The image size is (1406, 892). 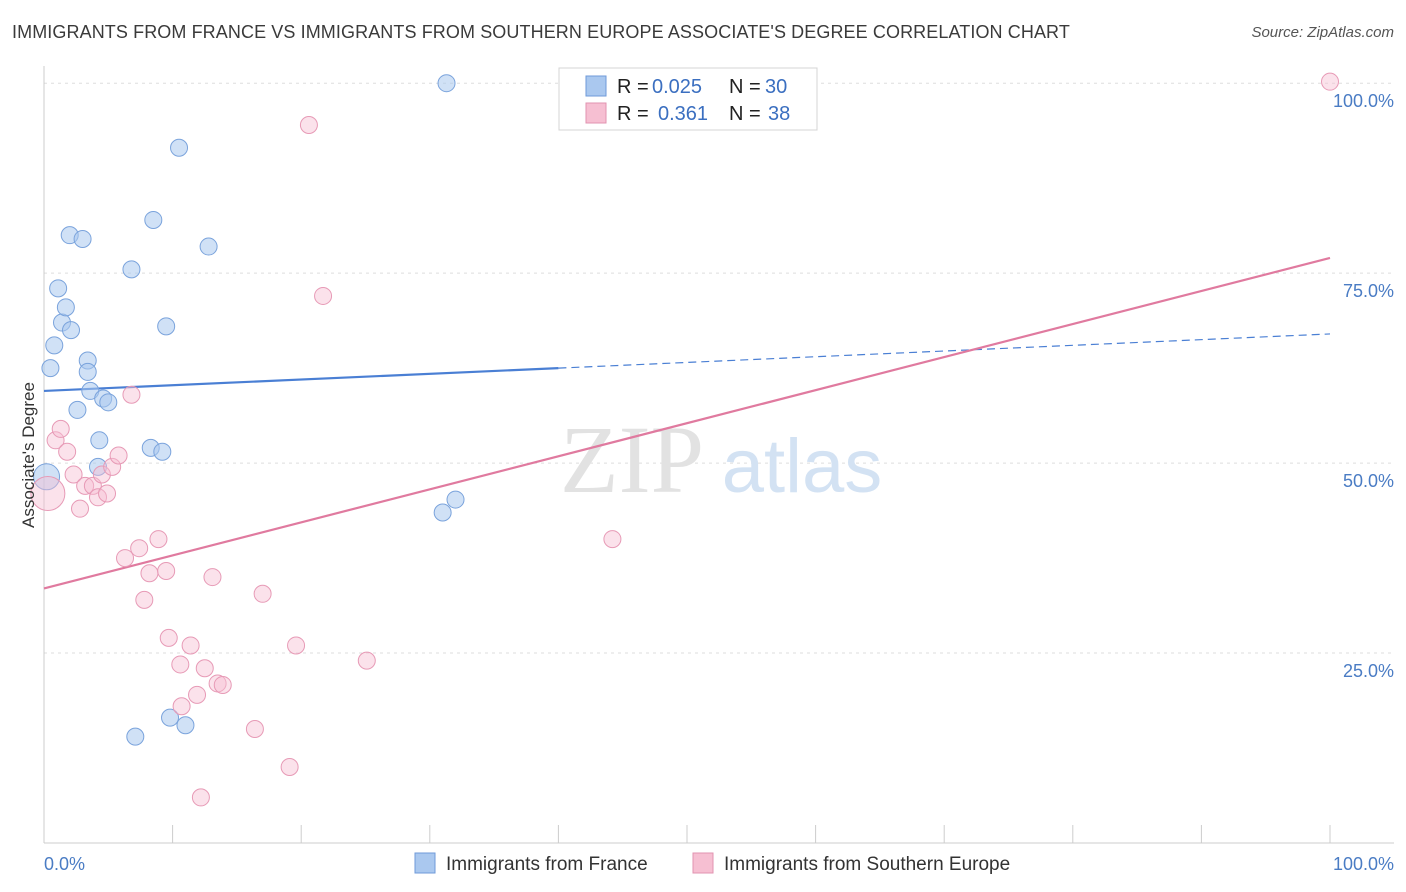 I want to click on legend-n-label-southern: N =, so click(x=745, y=114).